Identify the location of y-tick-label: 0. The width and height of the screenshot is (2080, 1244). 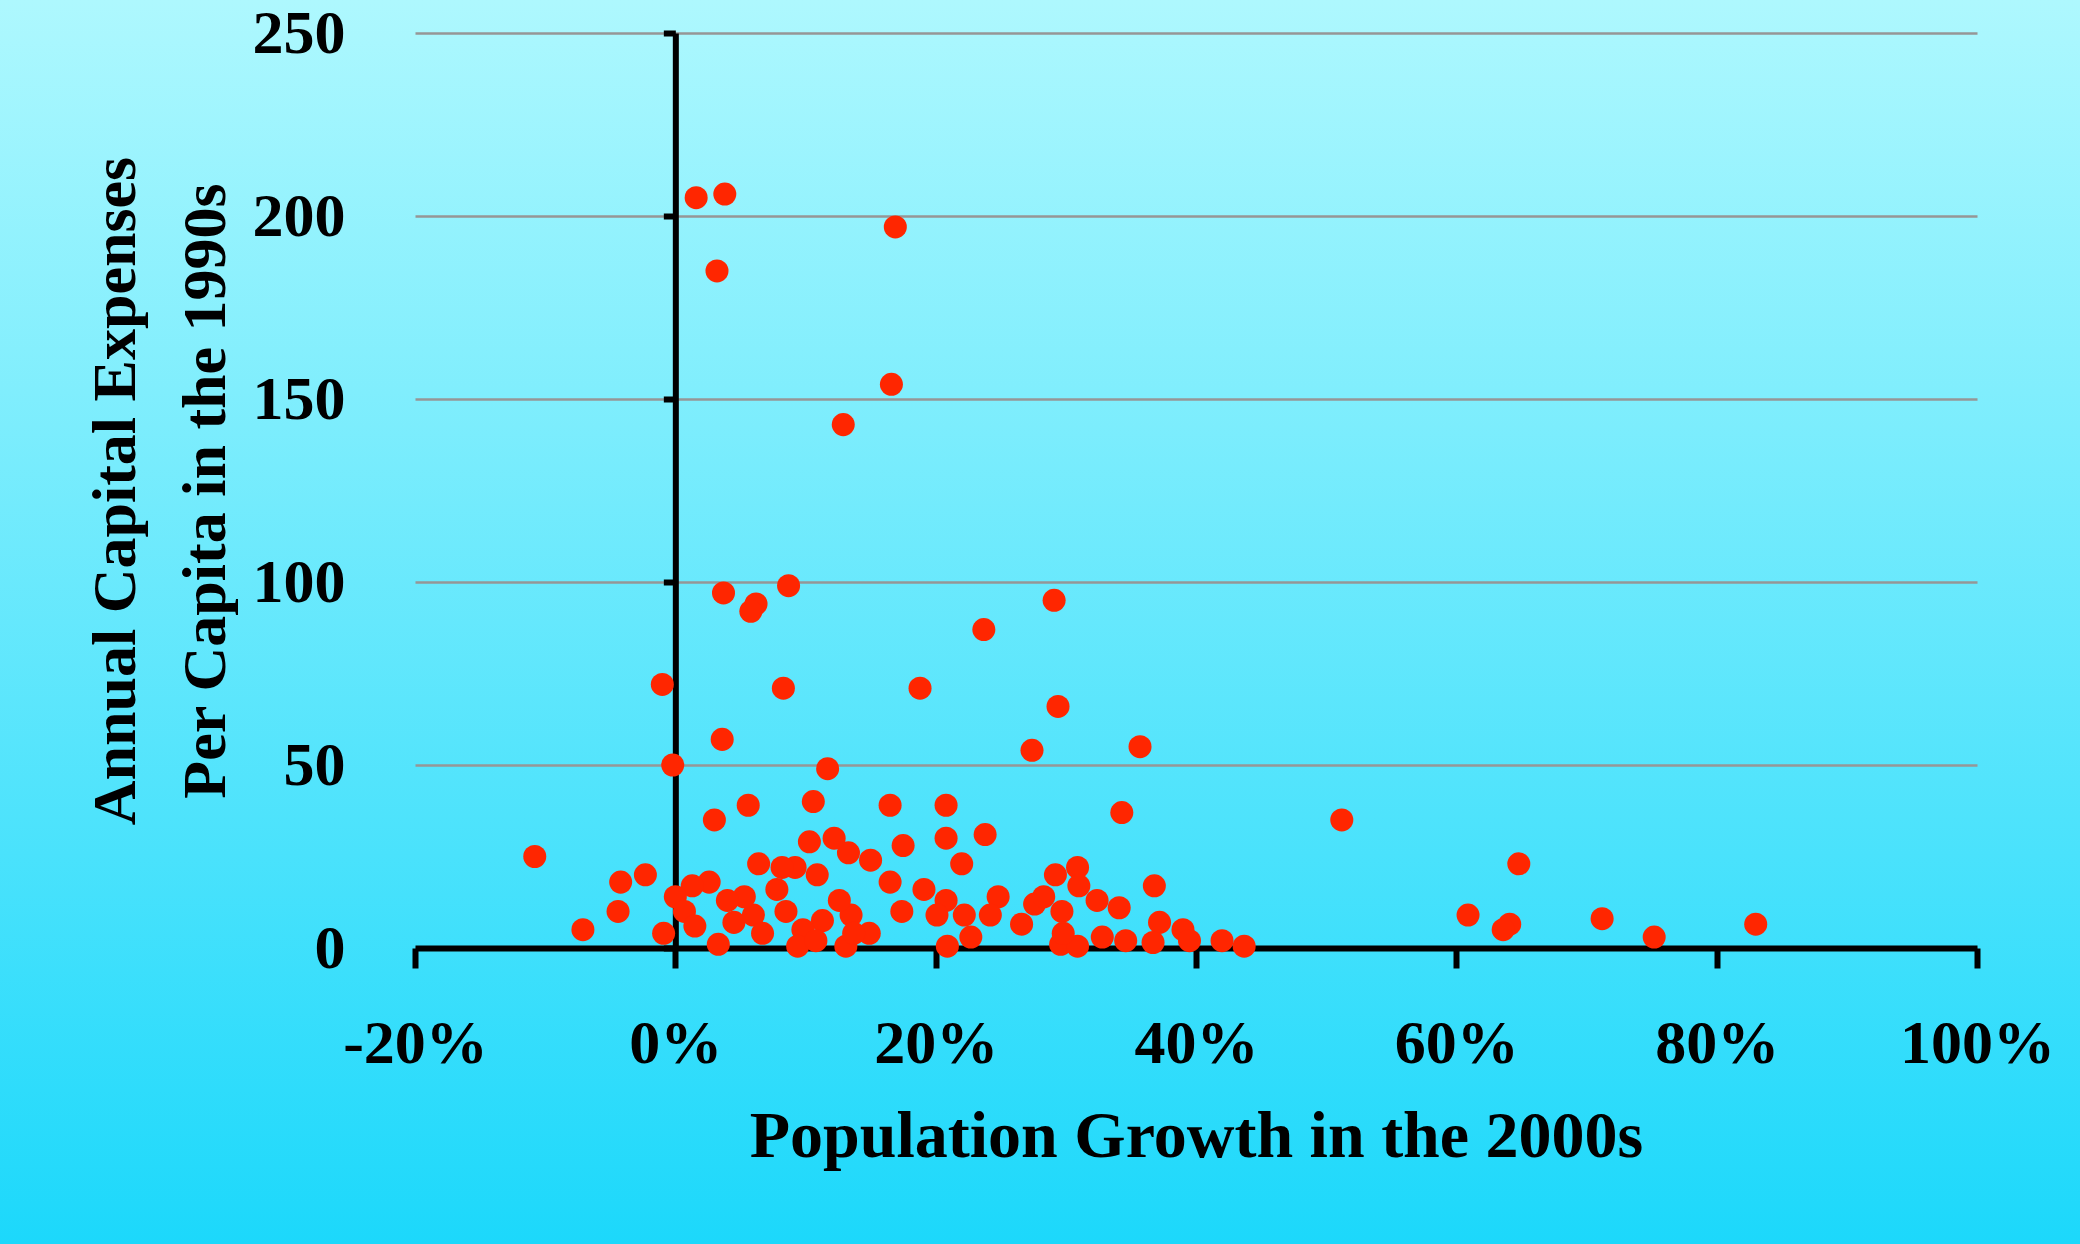
(330, 946).